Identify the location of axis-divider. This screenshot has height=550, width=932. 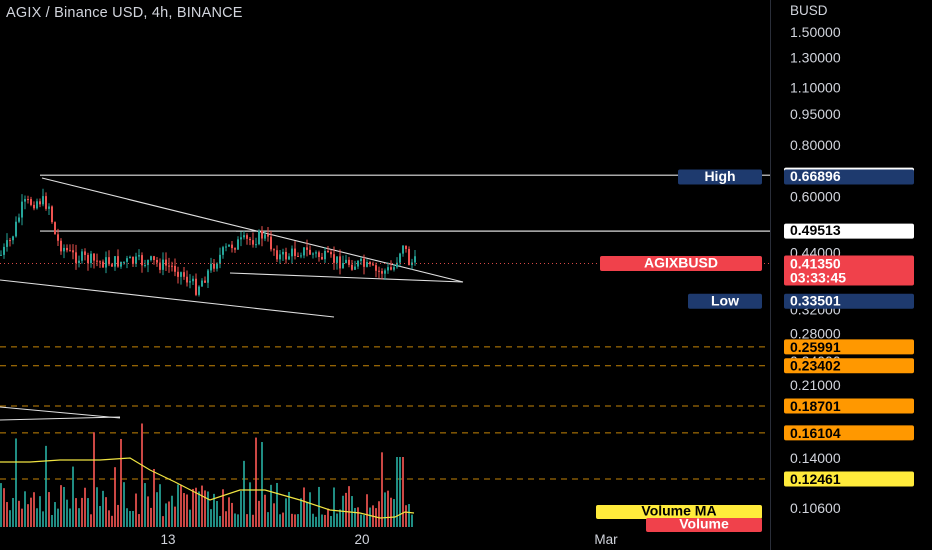
(770, 275).